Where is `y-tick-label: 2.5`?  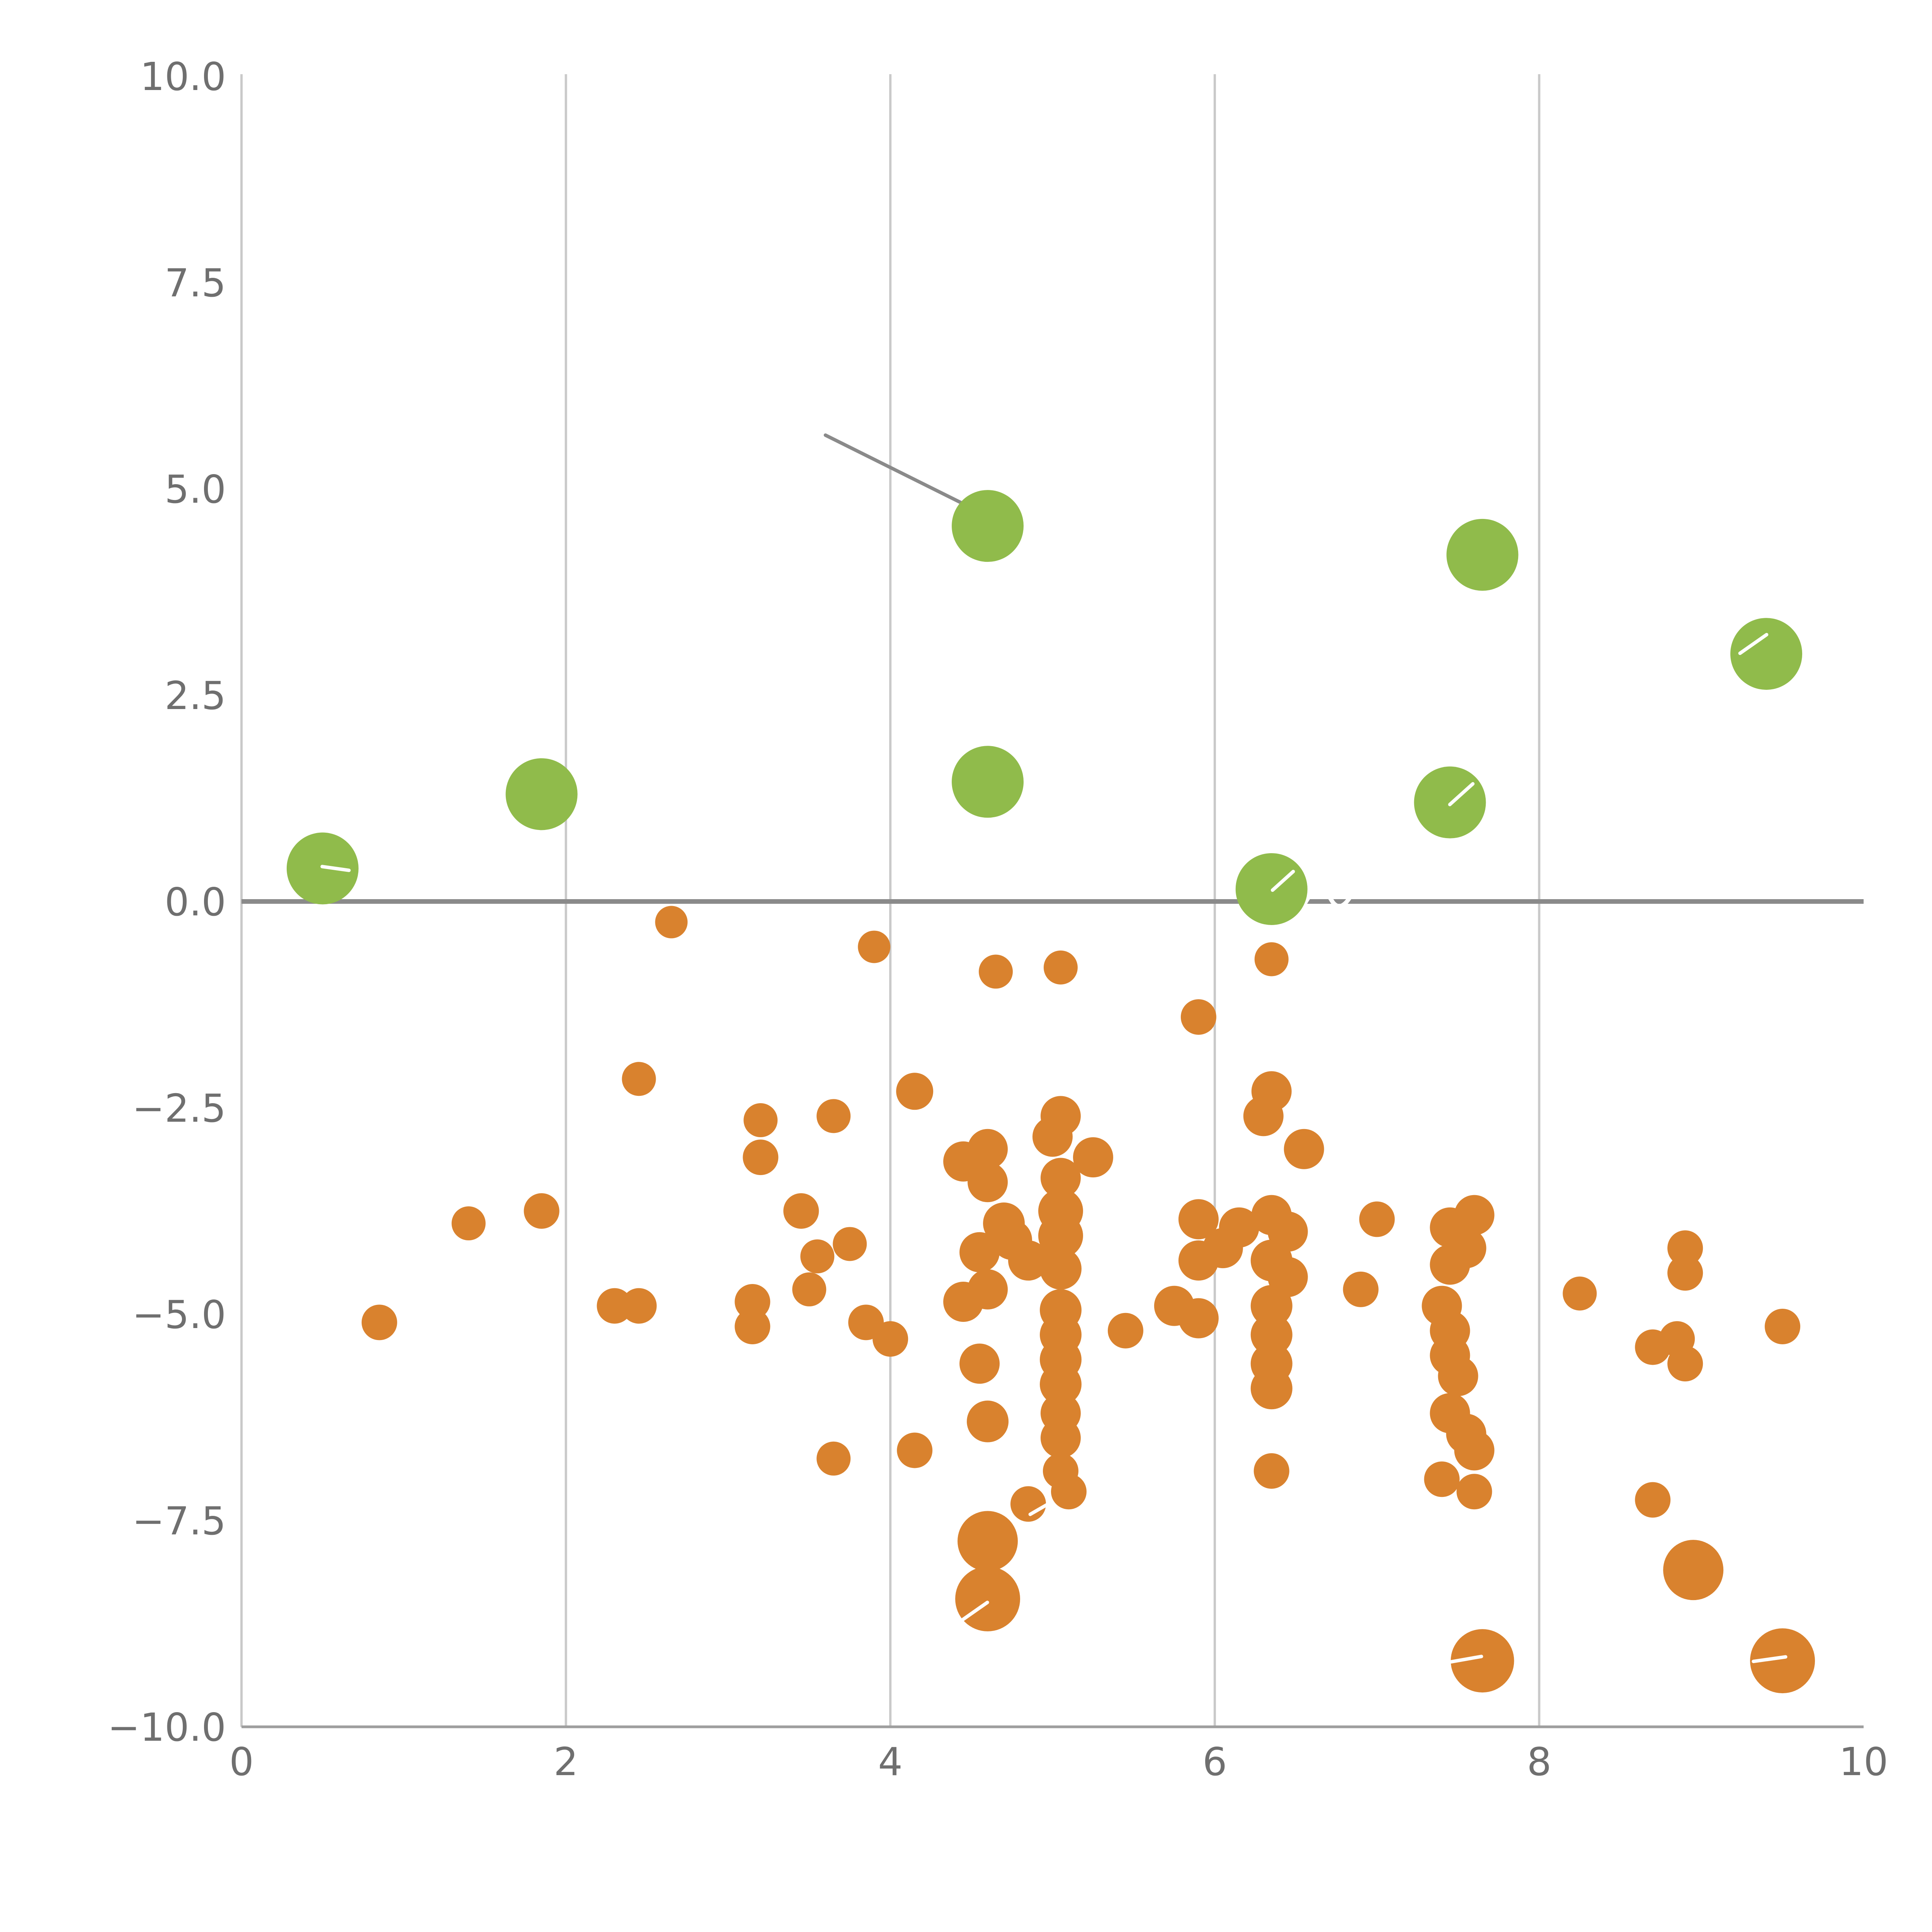
y-tick-label: 2.5 is located at coordinates (196, 695).